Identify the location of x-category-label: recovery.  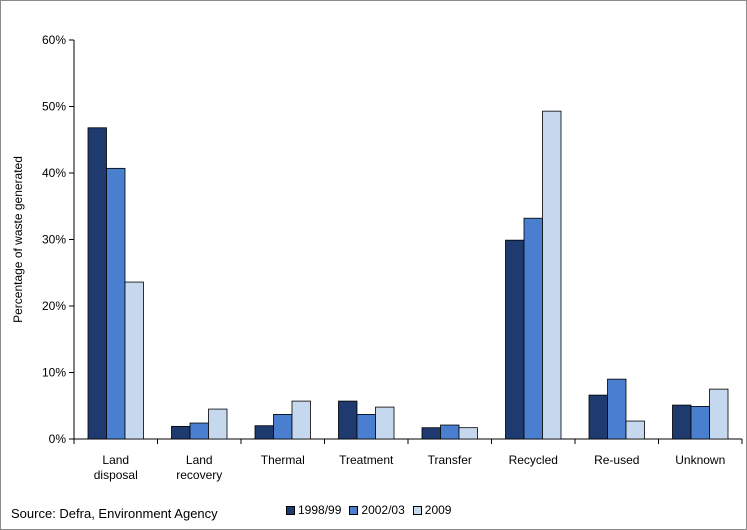
(199, 475).